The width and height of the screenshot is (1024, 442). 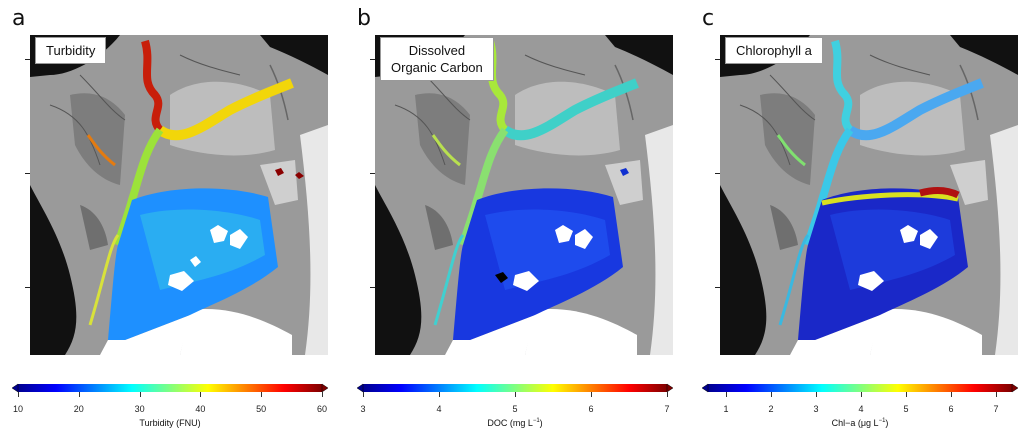 What do you see at coordinates (78, 409) in the screenshot?
I see `colorbar-tick-label: 20` at bounding box center [78, 409].